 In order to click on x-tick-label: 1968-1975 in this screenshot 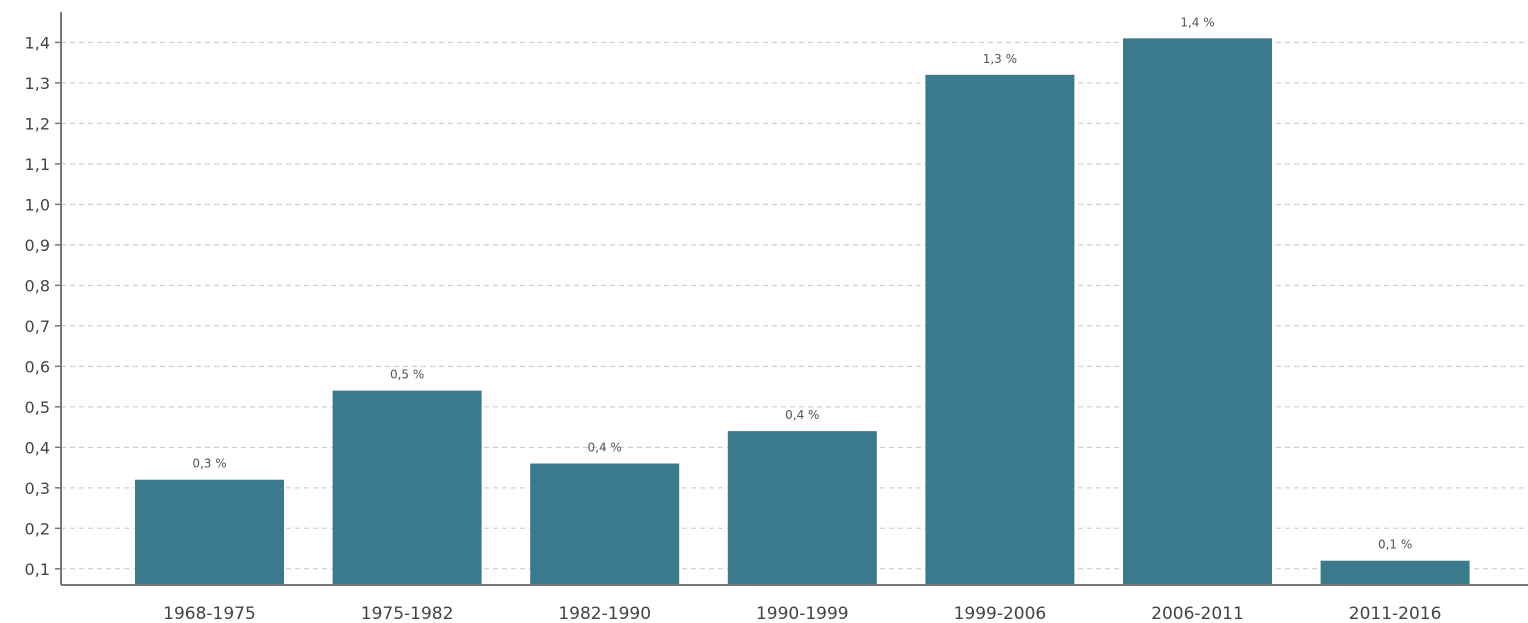, I will do `click(209, 613)`.